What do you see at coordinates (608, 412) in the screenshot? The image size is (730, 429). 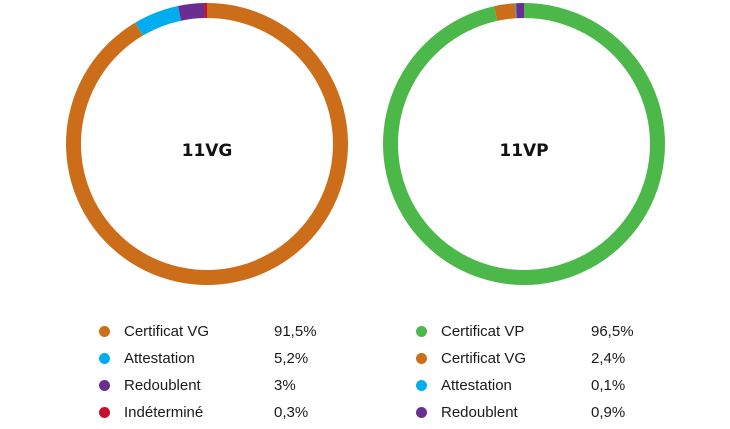 I see `legend-value: 0,9%` at bounding box center [608, 412].